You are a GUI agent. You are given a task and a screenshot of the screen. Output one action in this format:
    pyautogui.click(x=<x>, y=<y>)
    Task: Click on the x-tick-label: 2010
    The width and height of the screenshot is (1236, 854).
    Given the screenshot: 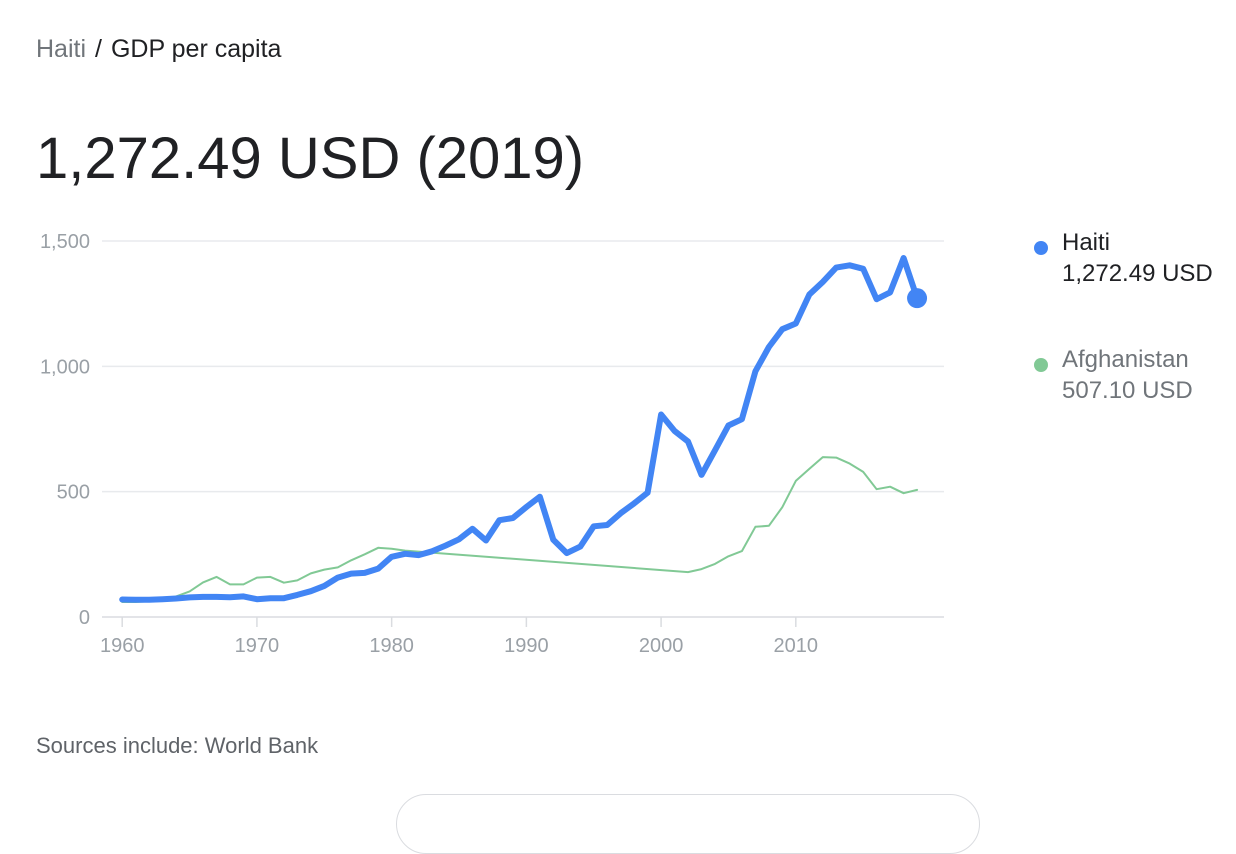 What is the action you would take?
    pyautogui.click(x=796, y=646)
    